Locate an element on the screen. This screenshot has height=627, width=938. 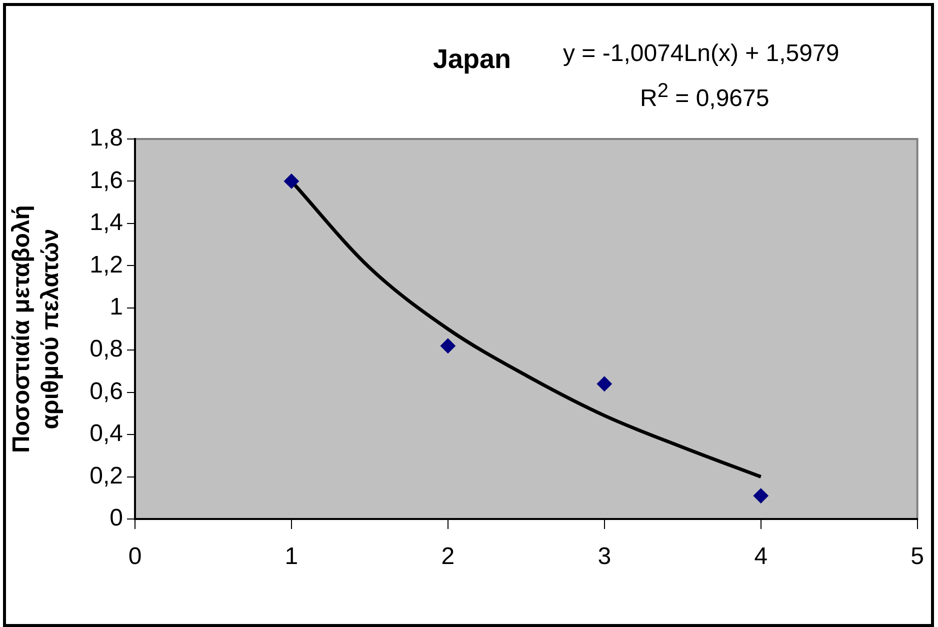
x-tick-label: 3 is located at coordinates (605, 556).